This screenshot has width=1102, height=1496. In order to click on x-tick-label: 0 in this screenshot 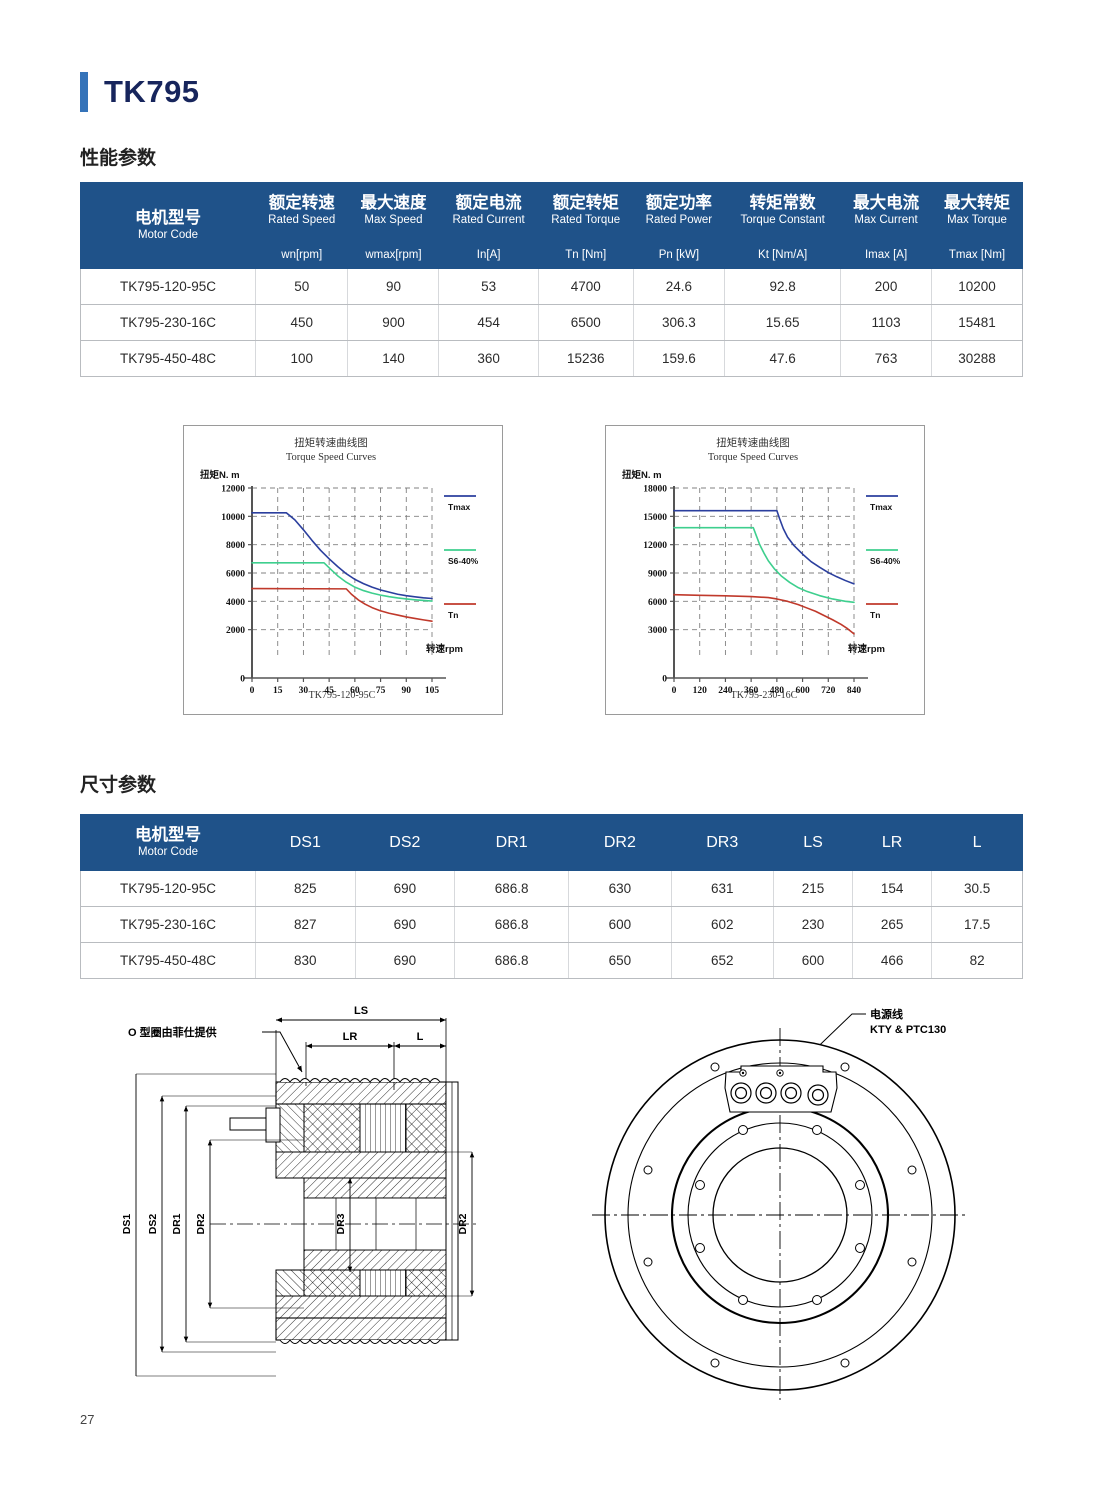, I will do `click(252, 691)`.